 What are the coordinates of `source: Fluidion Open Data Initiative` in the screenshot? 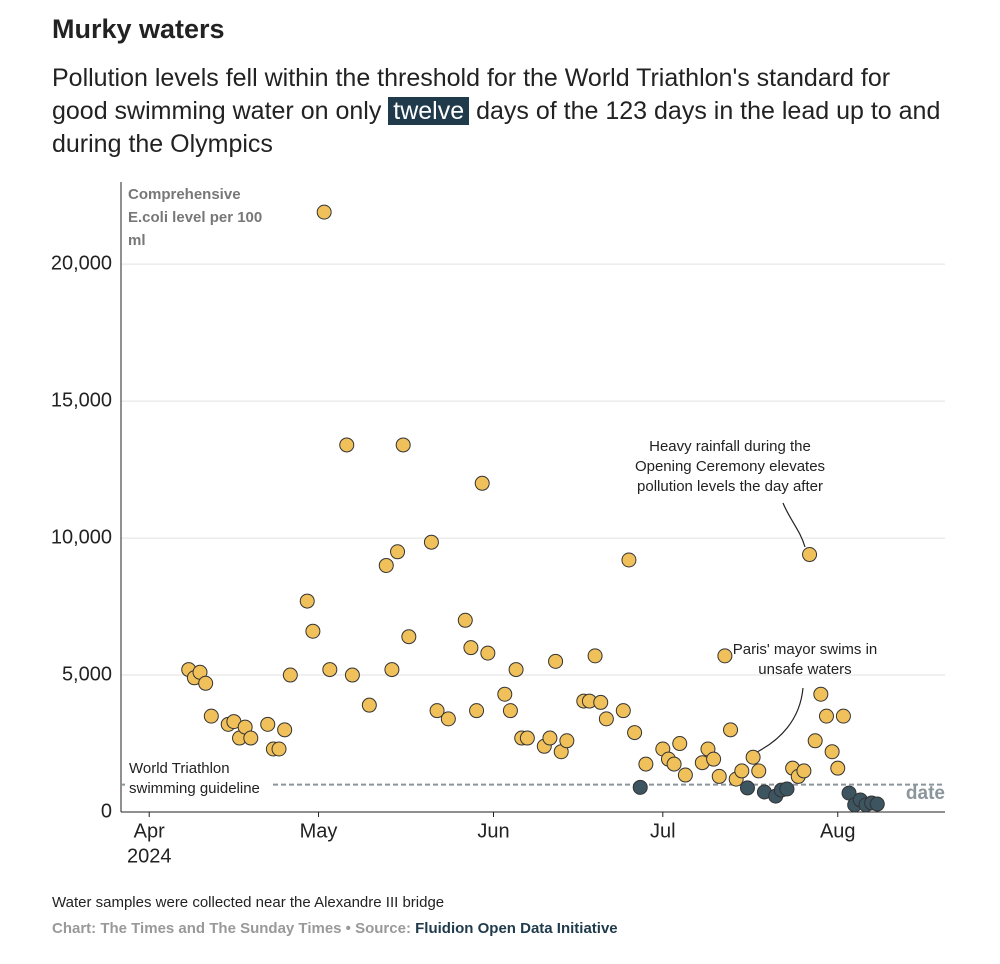 It's located at (516, 928).